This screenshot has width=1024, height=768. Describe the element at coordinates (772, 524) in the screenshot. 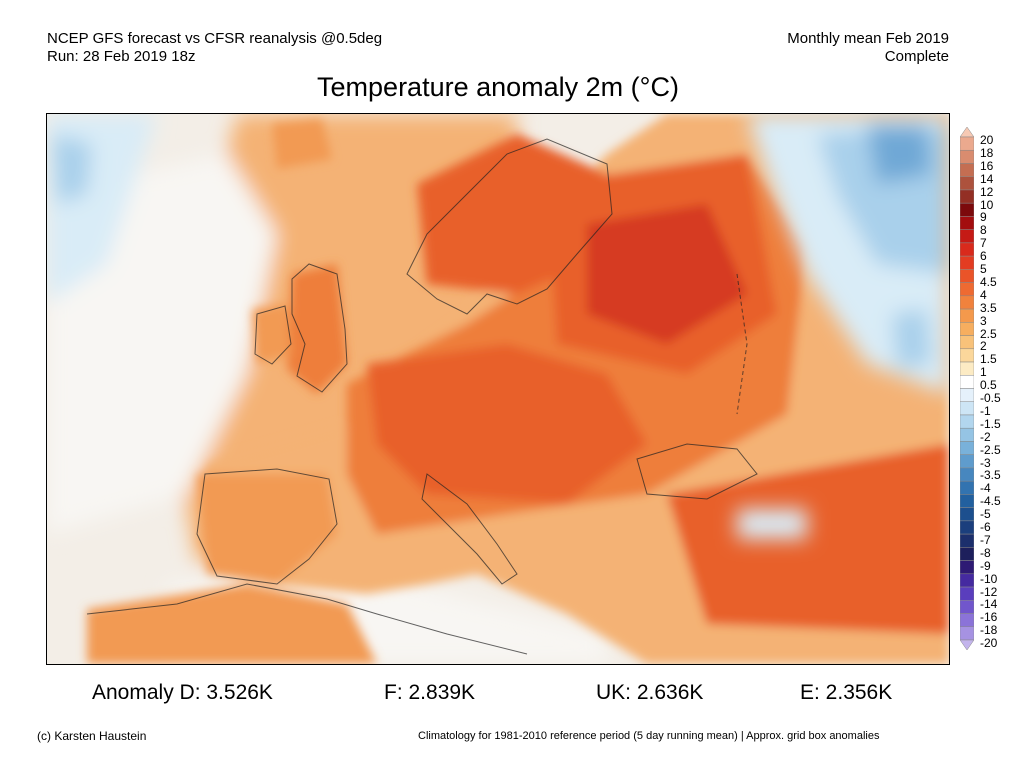

I see `turkey-cold-spot` at that location.